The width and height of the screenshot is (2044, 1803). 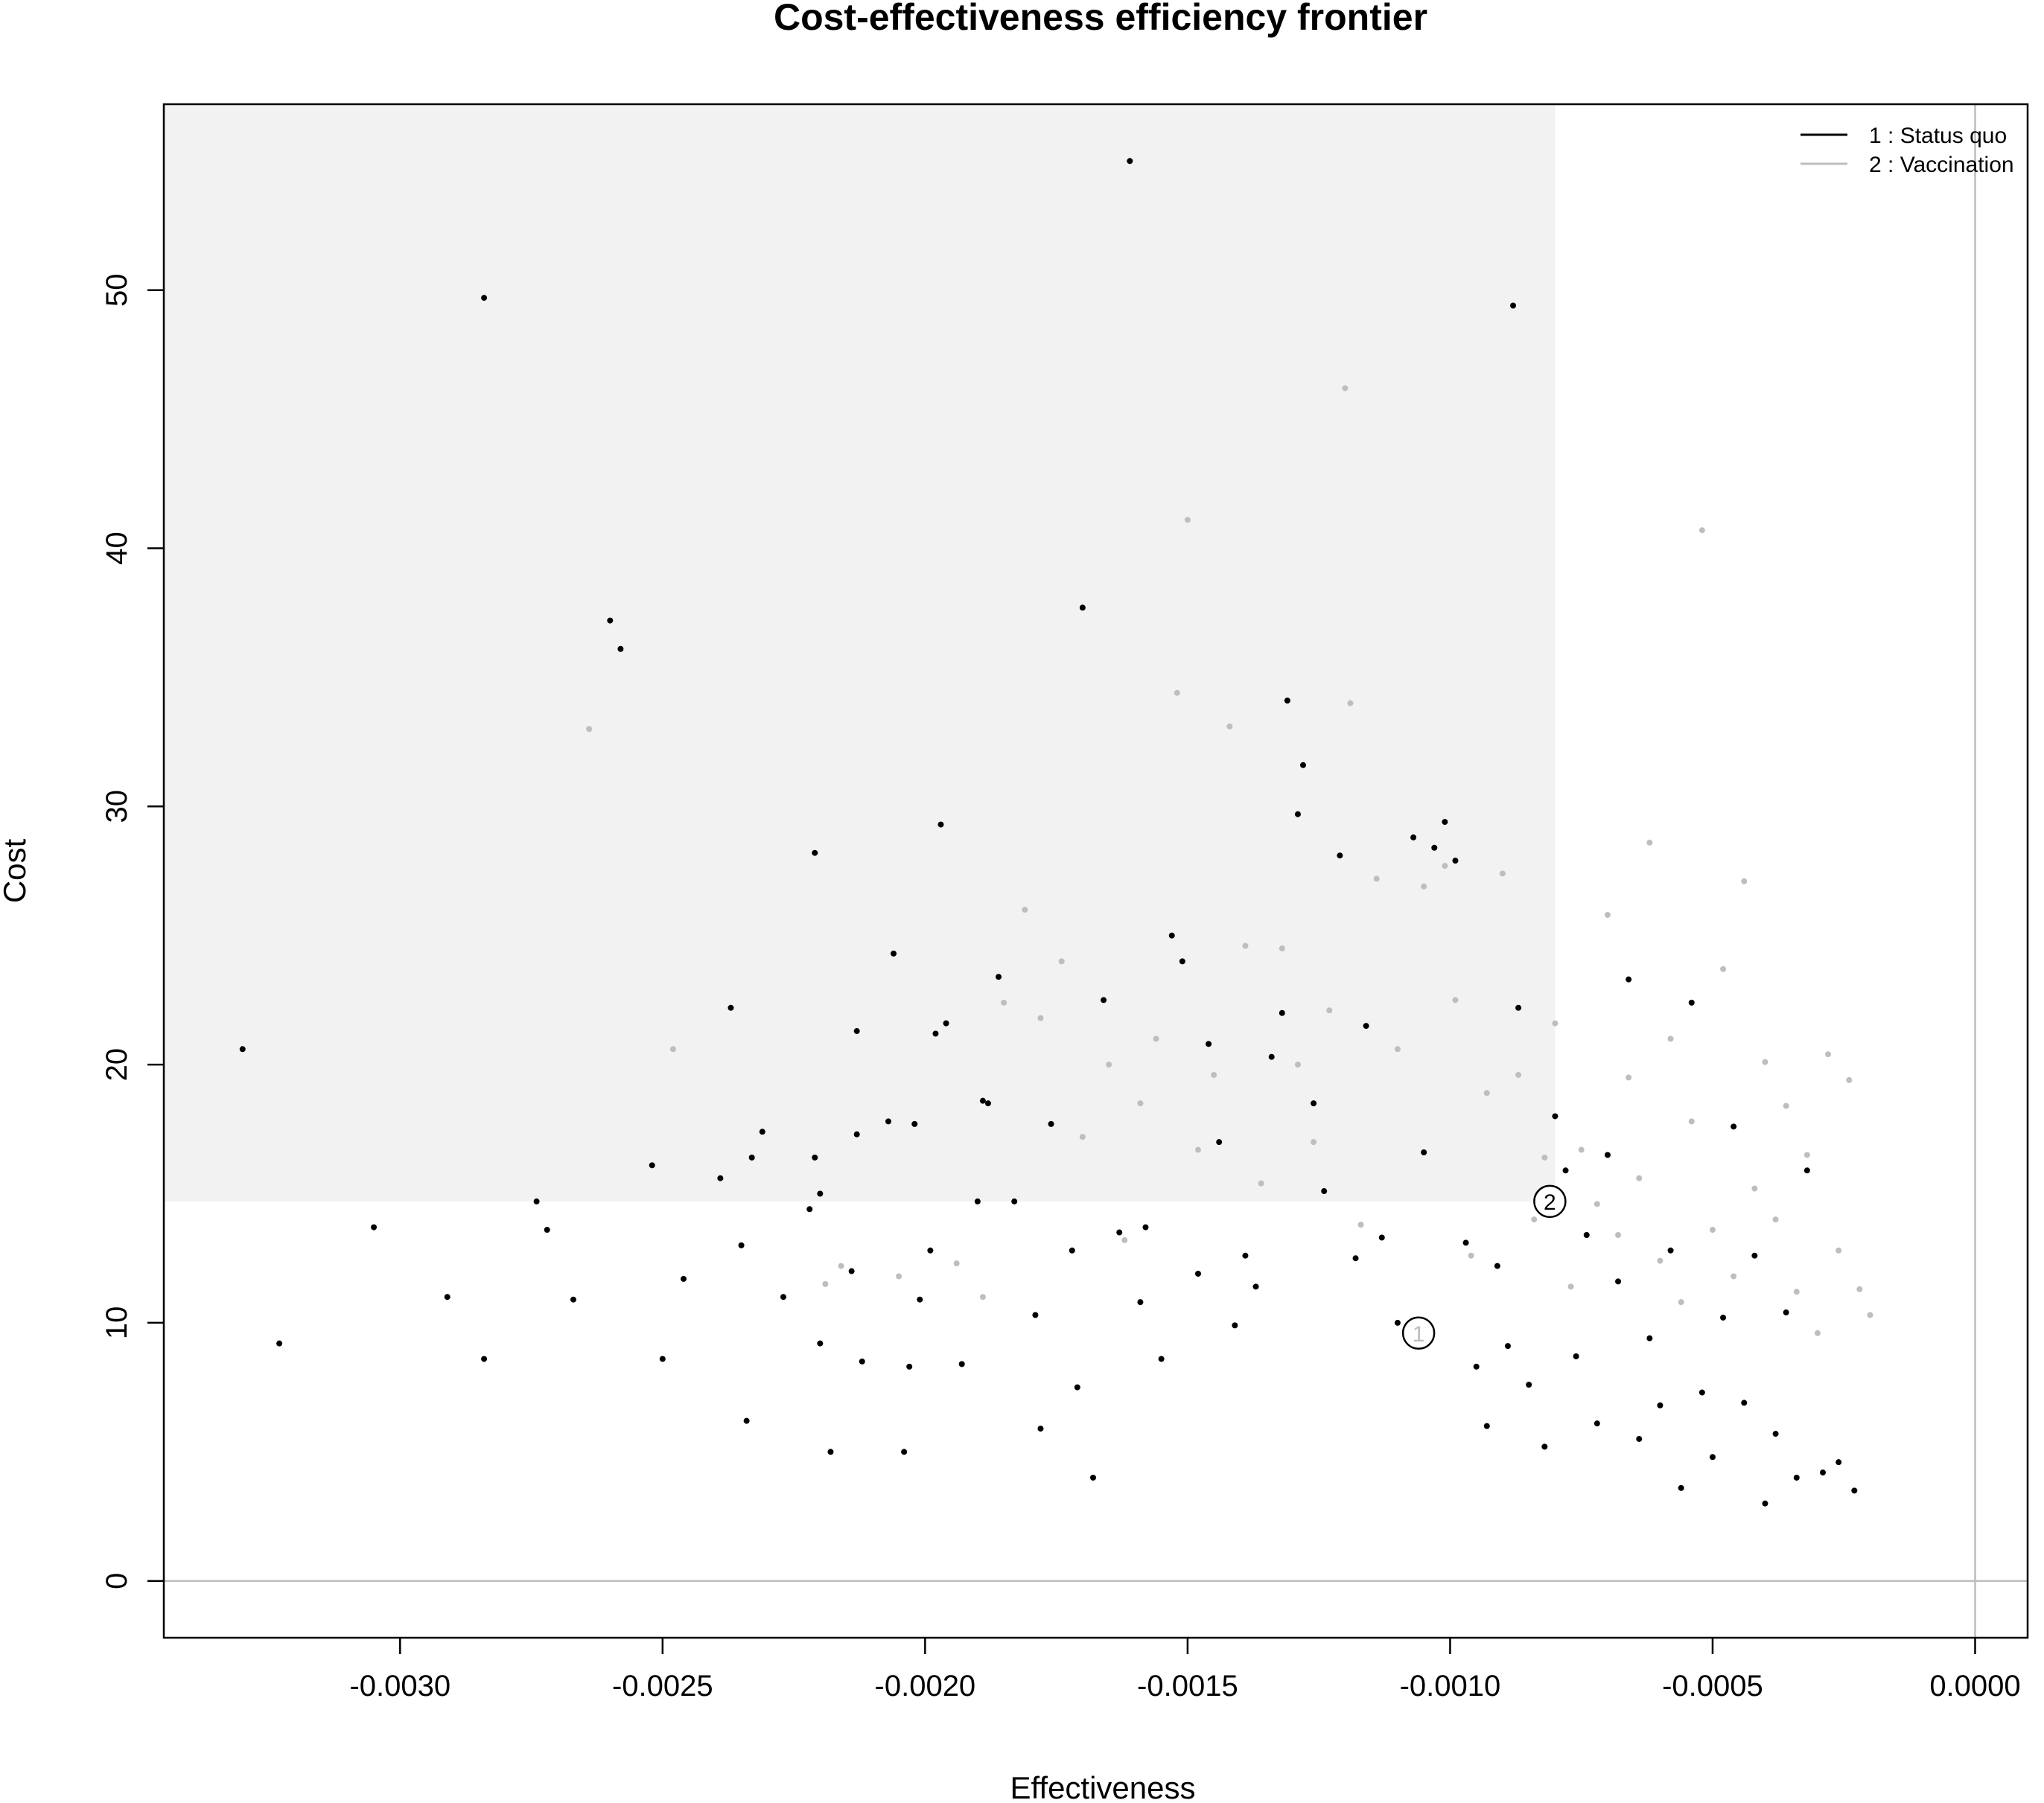 I want to click on mean-label-2: 2, so click(x=1550, y=1202).